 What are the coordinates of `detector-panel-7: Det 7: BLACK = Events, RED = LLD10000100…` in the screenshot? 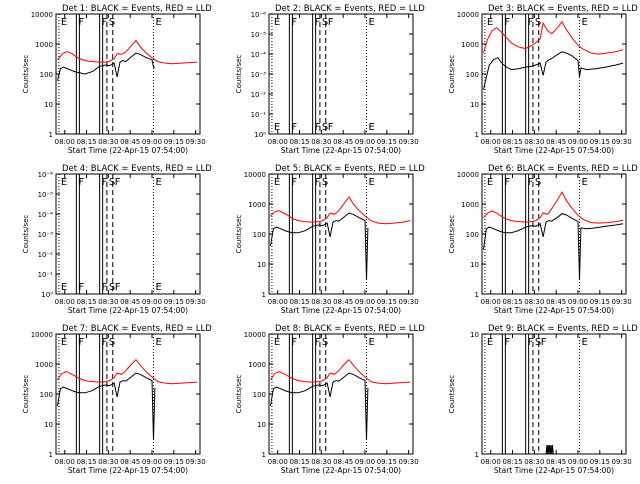 It's located at (117, 399).